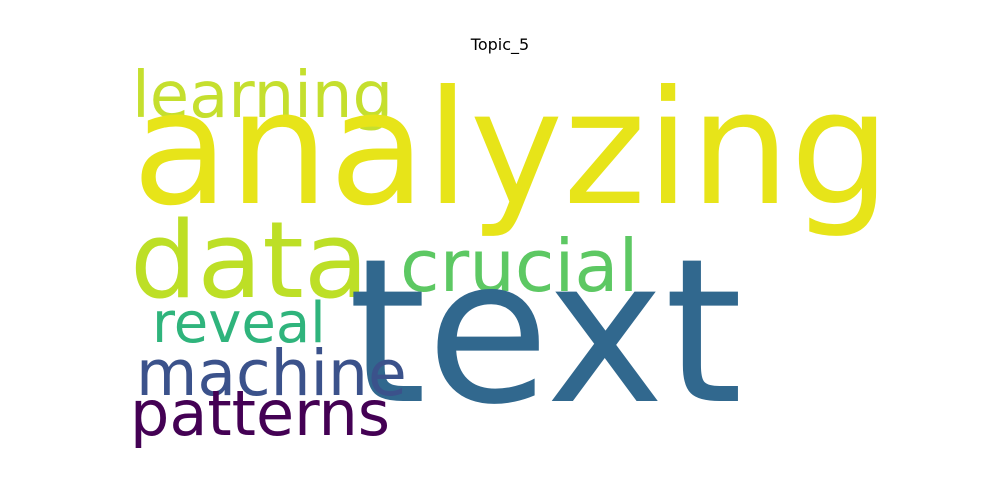 The height and width of the screenshot is (500, 1000). I want to click on word-machine: machine, so click(271, 373).